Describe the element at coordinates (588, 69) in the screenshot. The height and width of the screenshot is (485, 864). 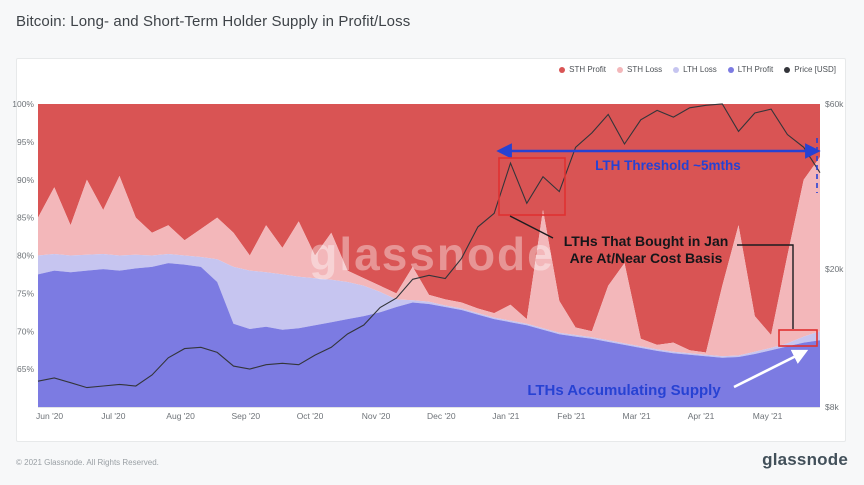
I see `legend-label: STH Profit` at that location.